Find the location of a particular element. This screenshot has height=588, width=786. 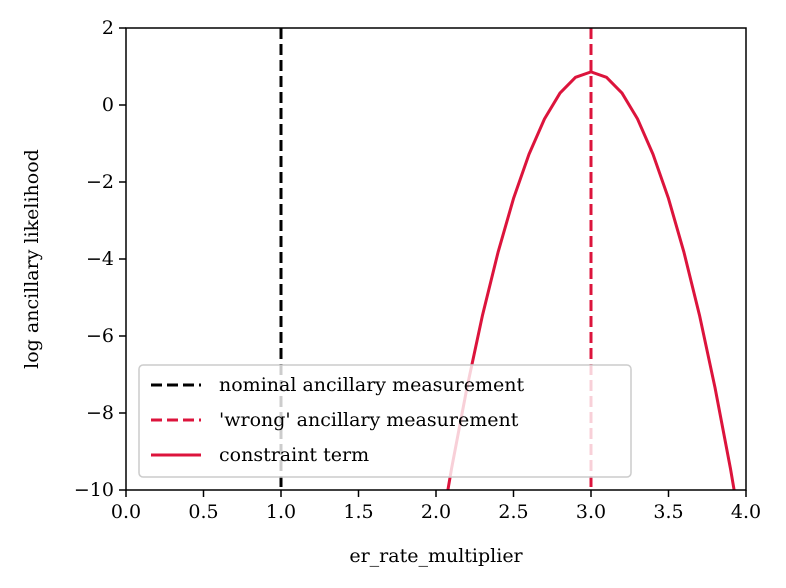

x-axis-title: er_rate_multiplier is located at coordinates (436, 556).